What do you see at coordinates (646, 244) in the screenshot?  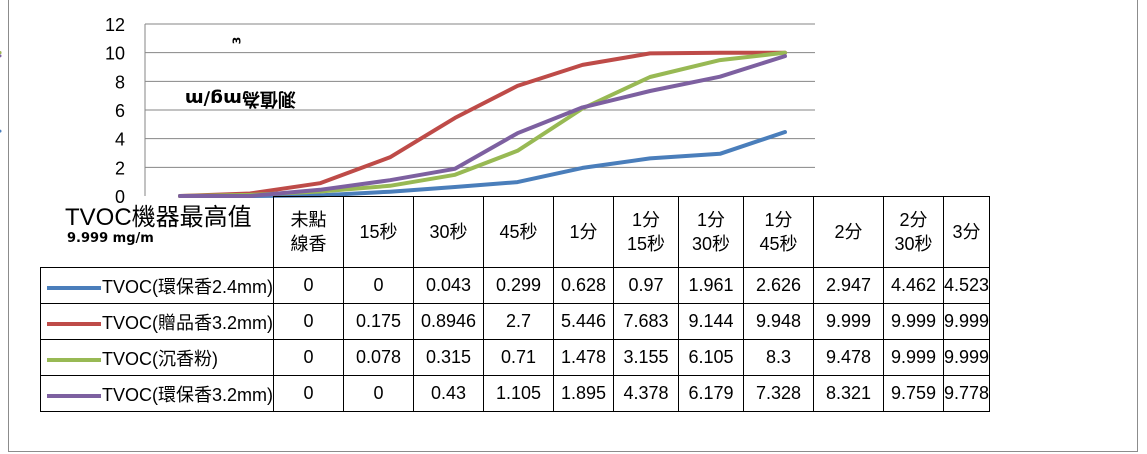 I see `x-tick-text: 15秒` at bounding box center [646, 244].